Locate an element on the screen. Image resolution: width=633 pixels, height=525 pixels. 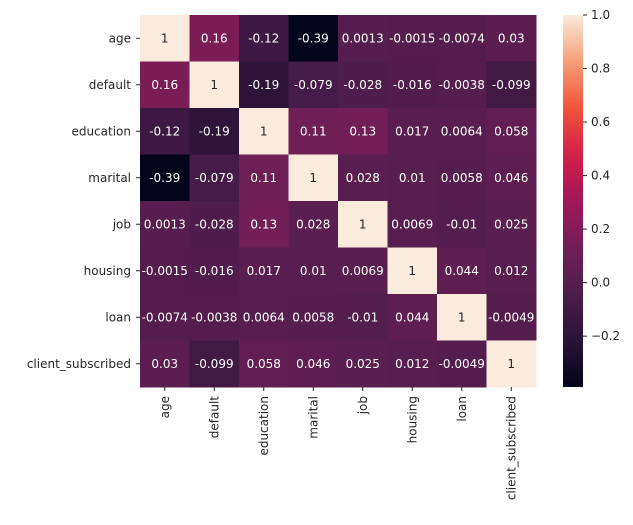
cell-value-label: 0.0058 is located at coordinates (462, 178).